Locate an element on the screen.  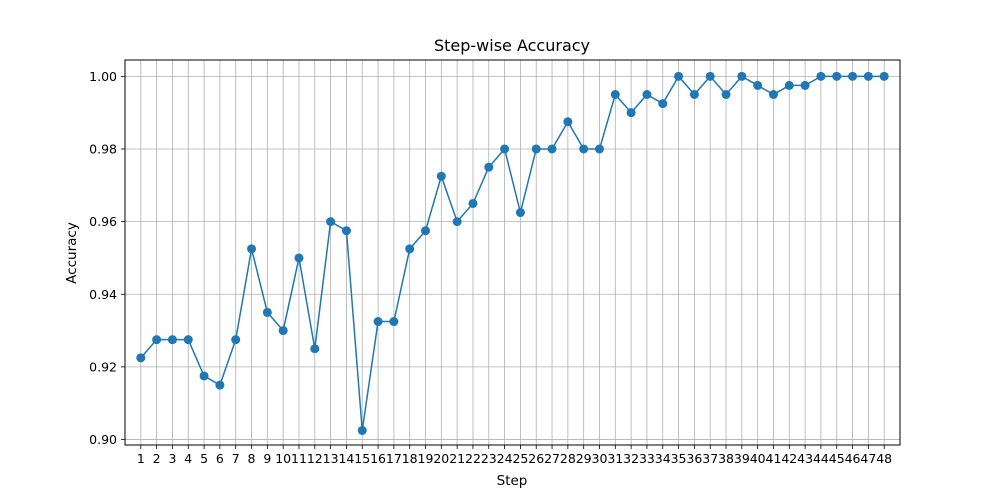
y-tick-label: 0.94 is located at coordinates (103, 294).